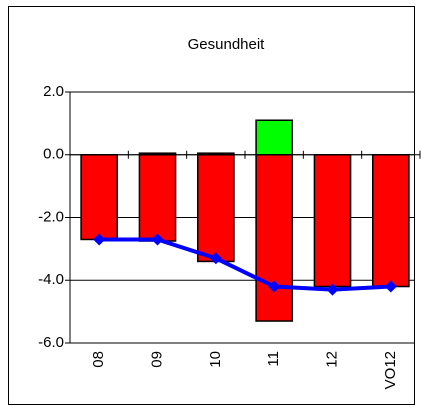 The image size is (422, 417). Describe the element at coordinates (215, 359) in the screenshot. I see `x-tick-label: 10` at that location.